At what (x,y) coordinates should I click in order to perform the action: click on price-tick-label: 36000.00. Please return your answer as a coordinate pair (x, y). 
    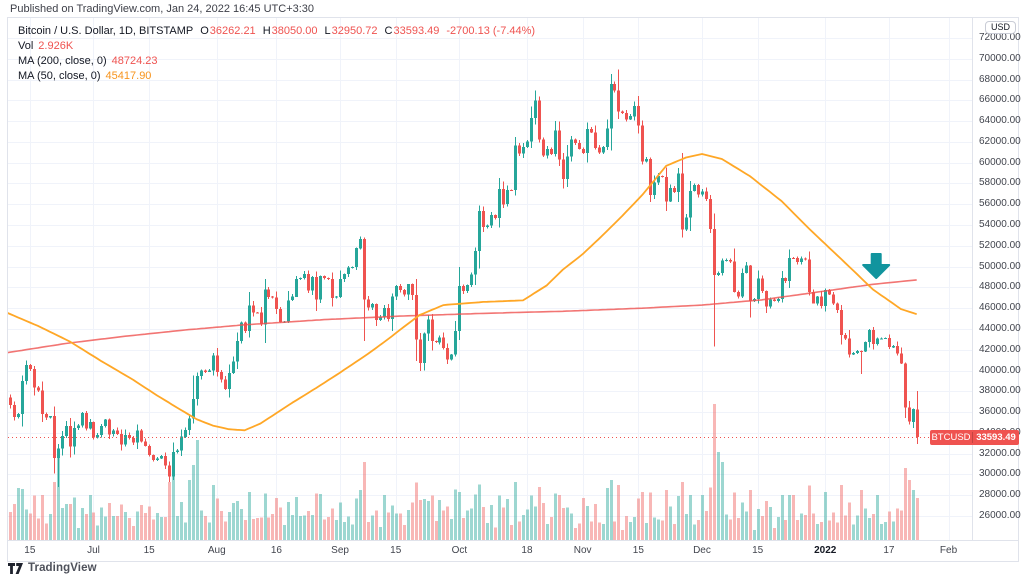
    Looking at the image, I should click on (1000, 412).